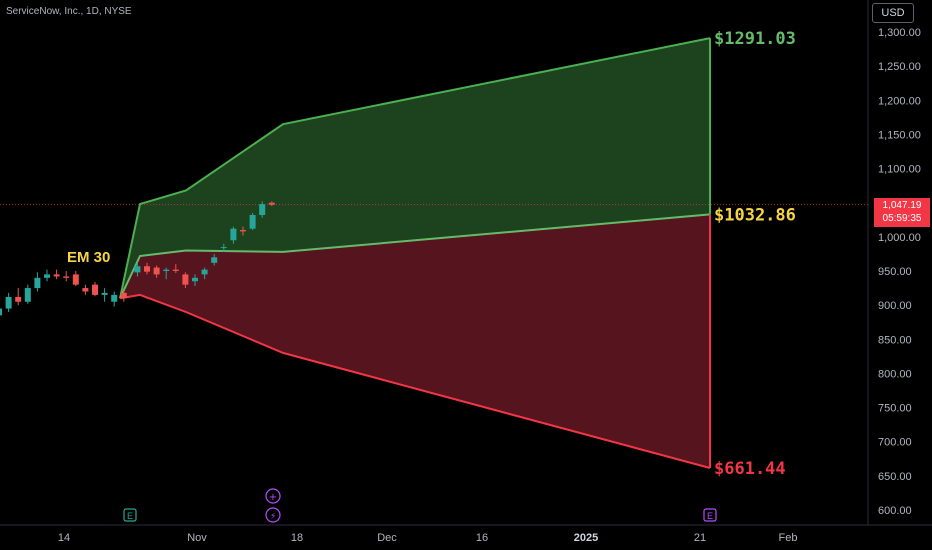 The width and height of the screenshot is (932, 550). Describe the element at coordinates (895, 272) in the screenshot. I see `y-tick-label: 950.00` at that location.